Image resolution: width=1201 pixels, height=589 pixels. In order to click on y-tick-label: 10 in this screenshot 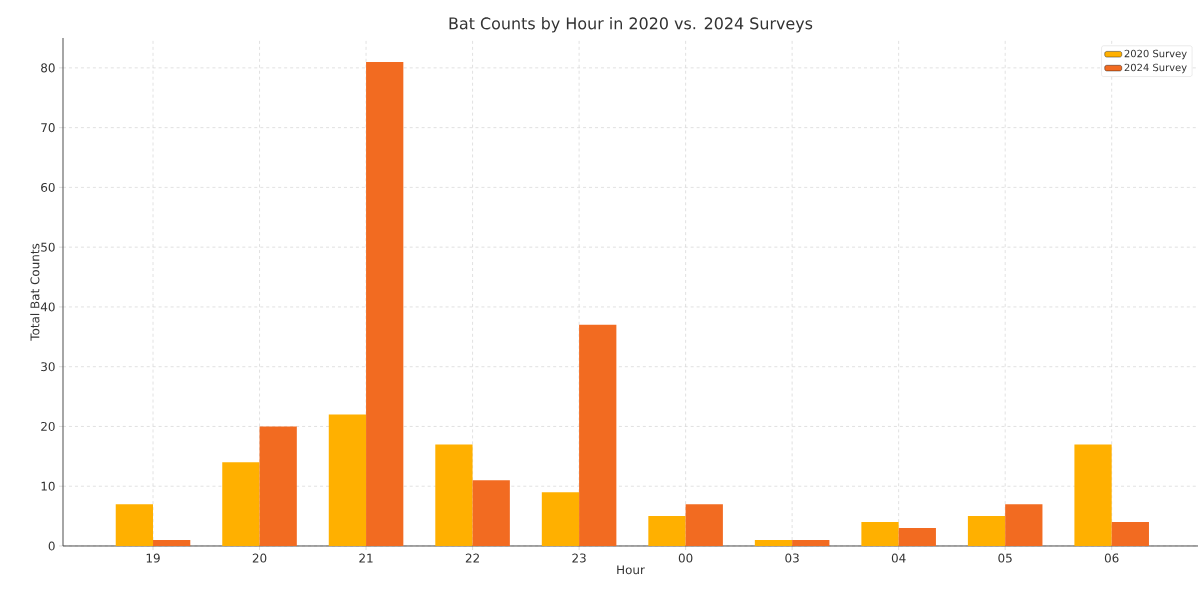, I will do `click(48, 486)`.